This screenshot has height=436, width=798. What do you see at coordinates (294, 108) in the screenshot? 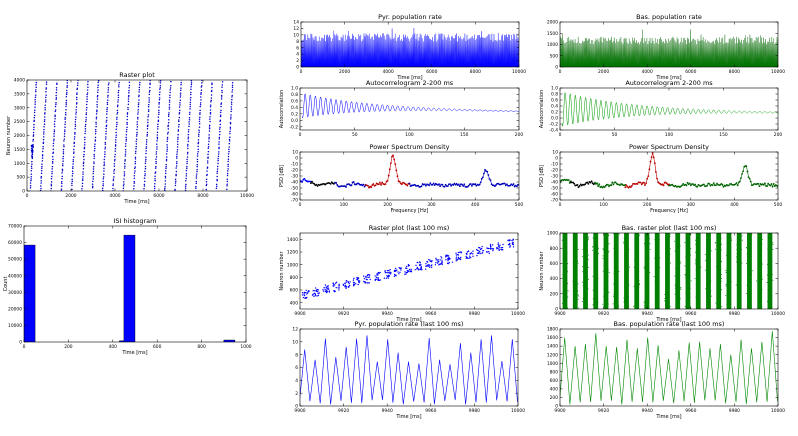
I see `y-tick-label: 0.4` at bounding box center [294, 108].